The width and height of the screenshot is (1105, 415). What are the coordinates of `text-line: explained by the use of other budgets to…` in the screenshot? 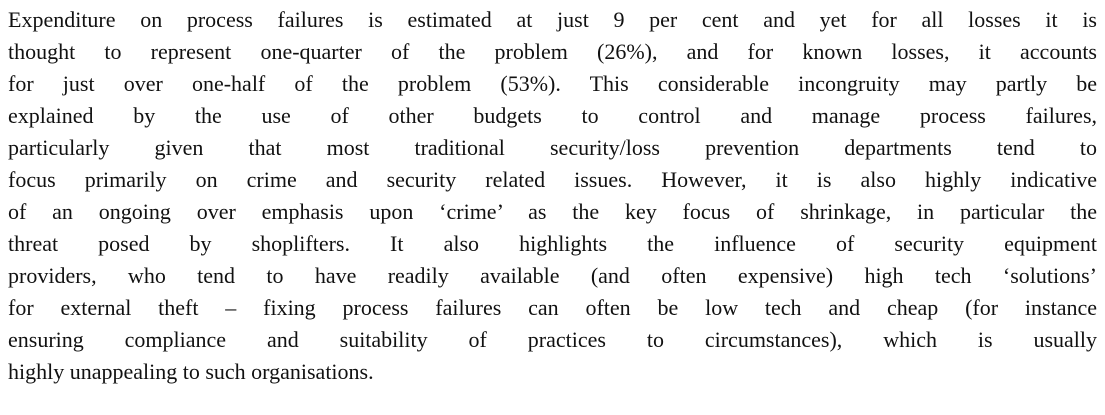 It's located at (552, 115).